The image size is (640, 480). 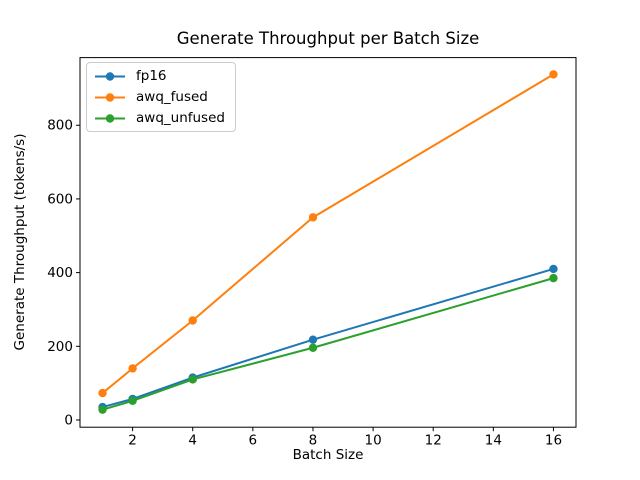 What do you see at coordinates (372, 441) in the screenshot?
I see `x-tick-label: 10` at bounding box center [372, 441].